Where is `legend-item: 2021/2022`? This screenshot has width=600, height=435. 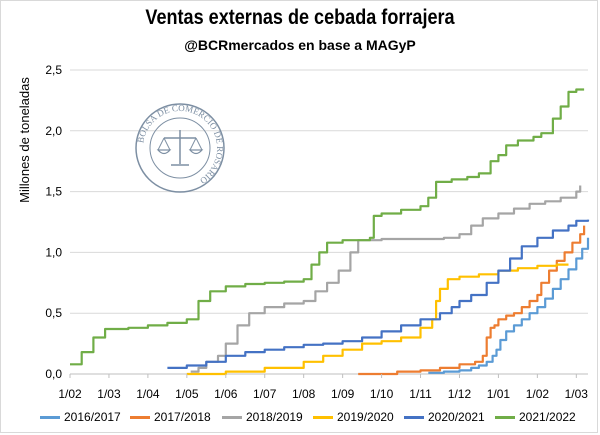
legend-item: 2021/2022 is located at coordinates (535, 417).